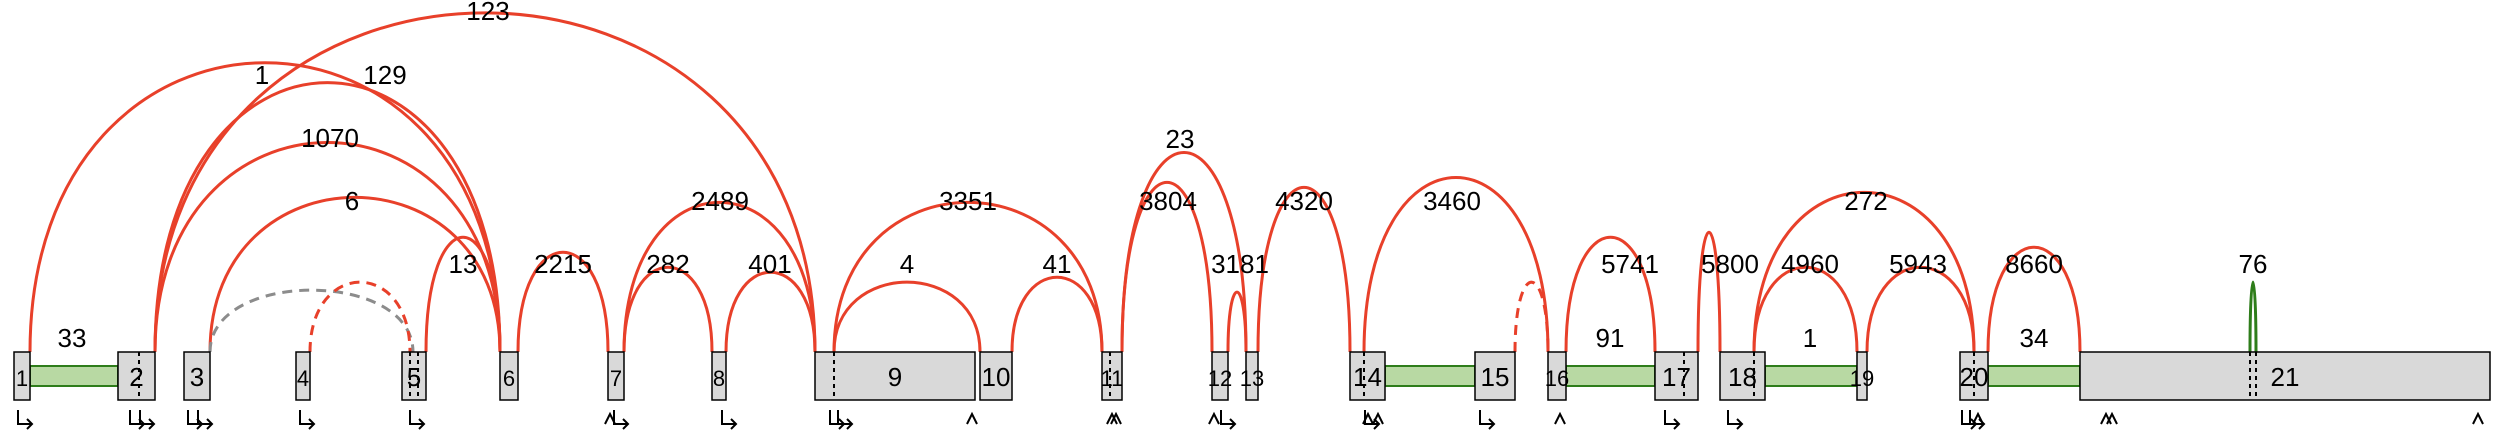 The width and height of the screenshot is (2500, 440). I want to click on junction-count-18-19: 4960, so click(1810, 264).